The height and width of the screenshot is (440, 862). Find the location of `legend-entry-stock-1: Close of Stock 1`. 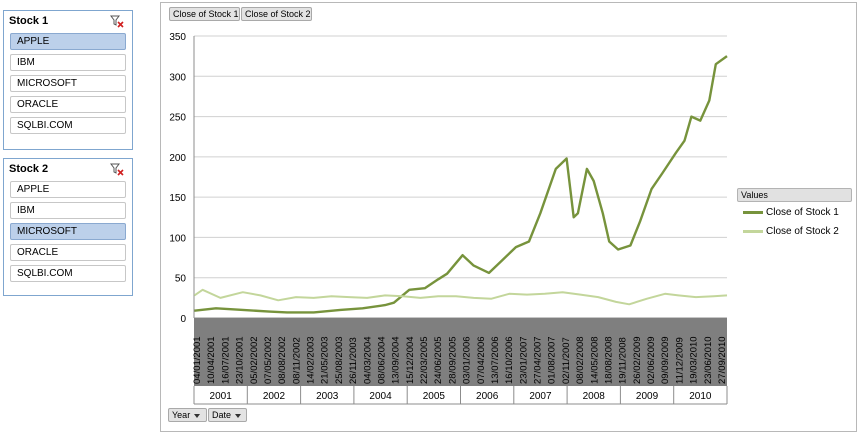

legend-entry-stock-1: Close of Stock 1 is located at coordinates (791, 213).